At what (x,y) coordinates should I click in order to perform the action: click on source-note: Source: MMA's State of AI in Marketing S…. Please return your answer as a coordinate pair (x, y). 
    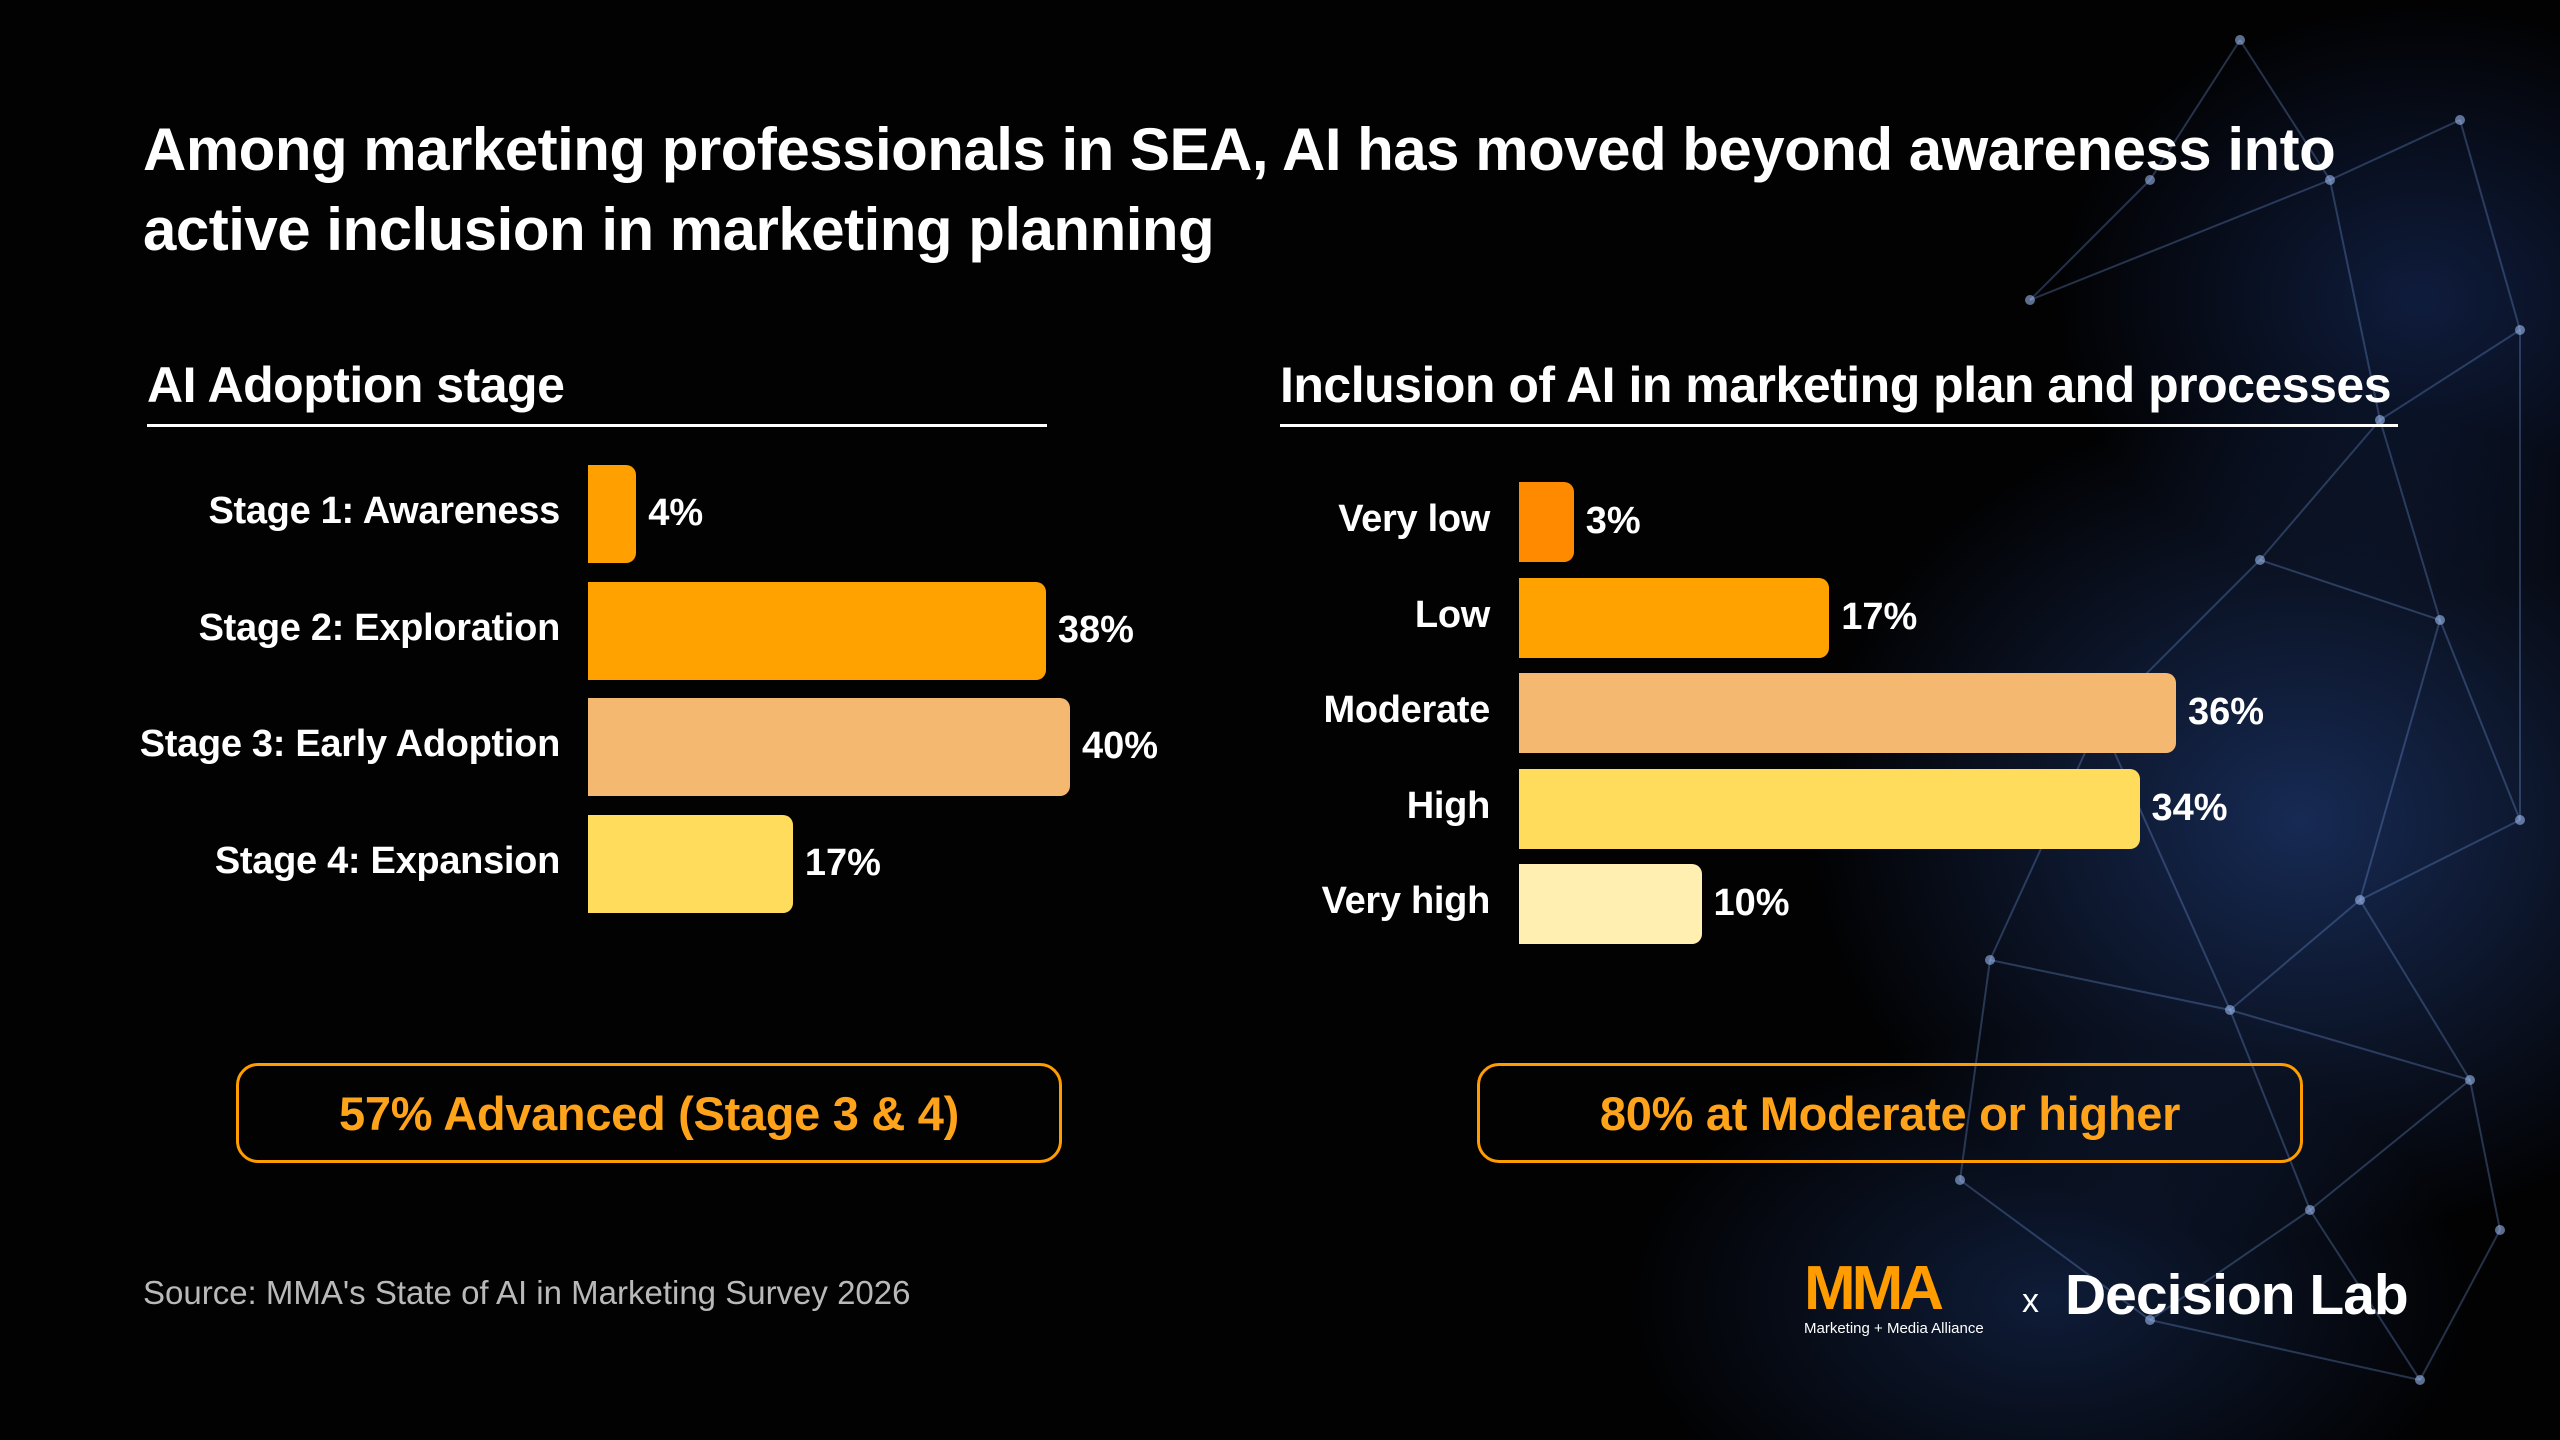
    Looking at the image, I should click on (527, 1292).